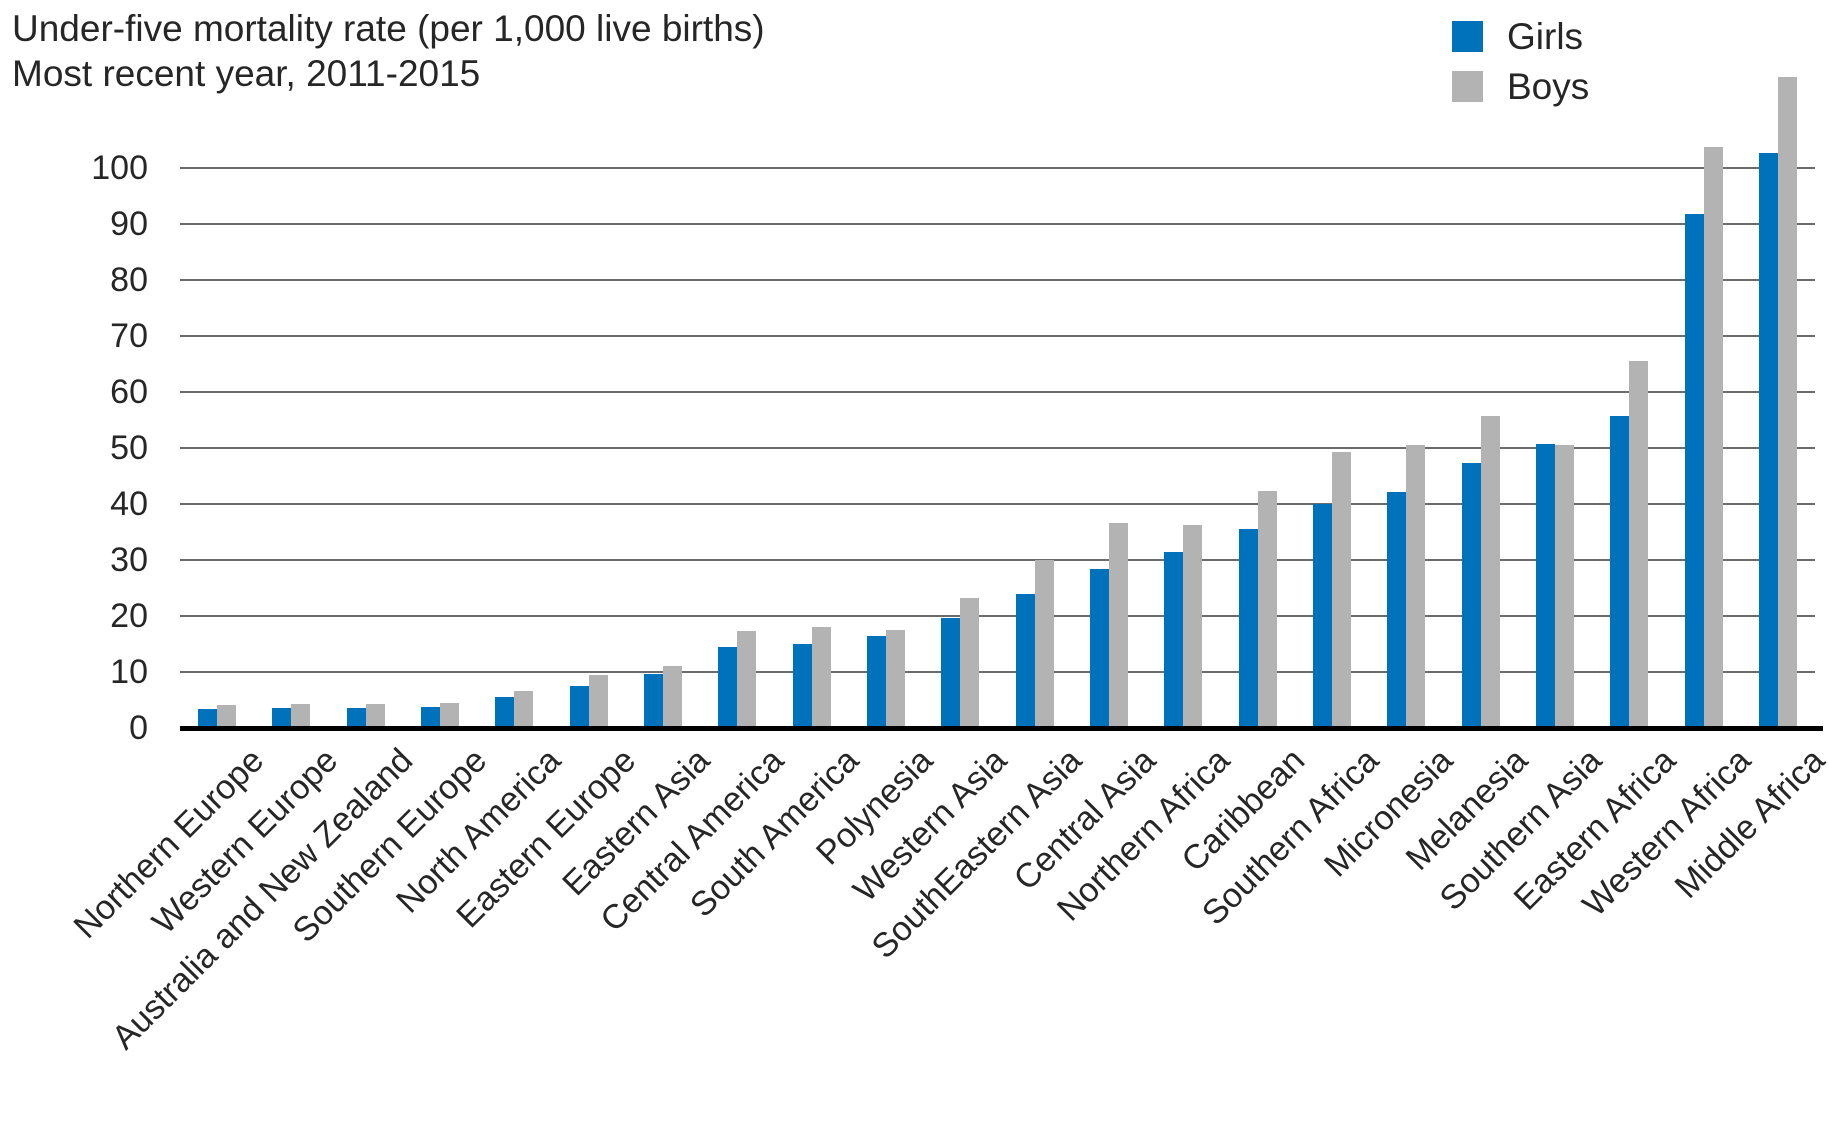 The height and width of the screenshot is (1126, 1829). What do you see at coordinates (896, 679) in the screenshot?
I see `bar-boys-polynesia` at bounding box center [896, 679].